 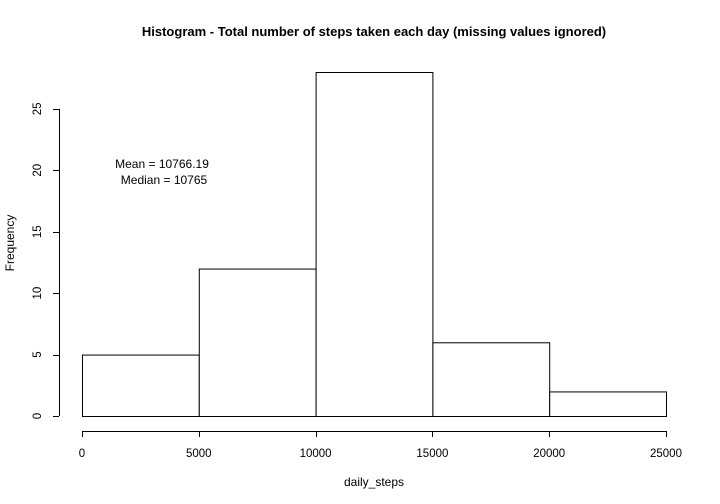 What do you see at coordinates (46, 260) in the screenshot?
I see `y-axis: 0 5 10 15 20 25` at bounding box center [46, 260].